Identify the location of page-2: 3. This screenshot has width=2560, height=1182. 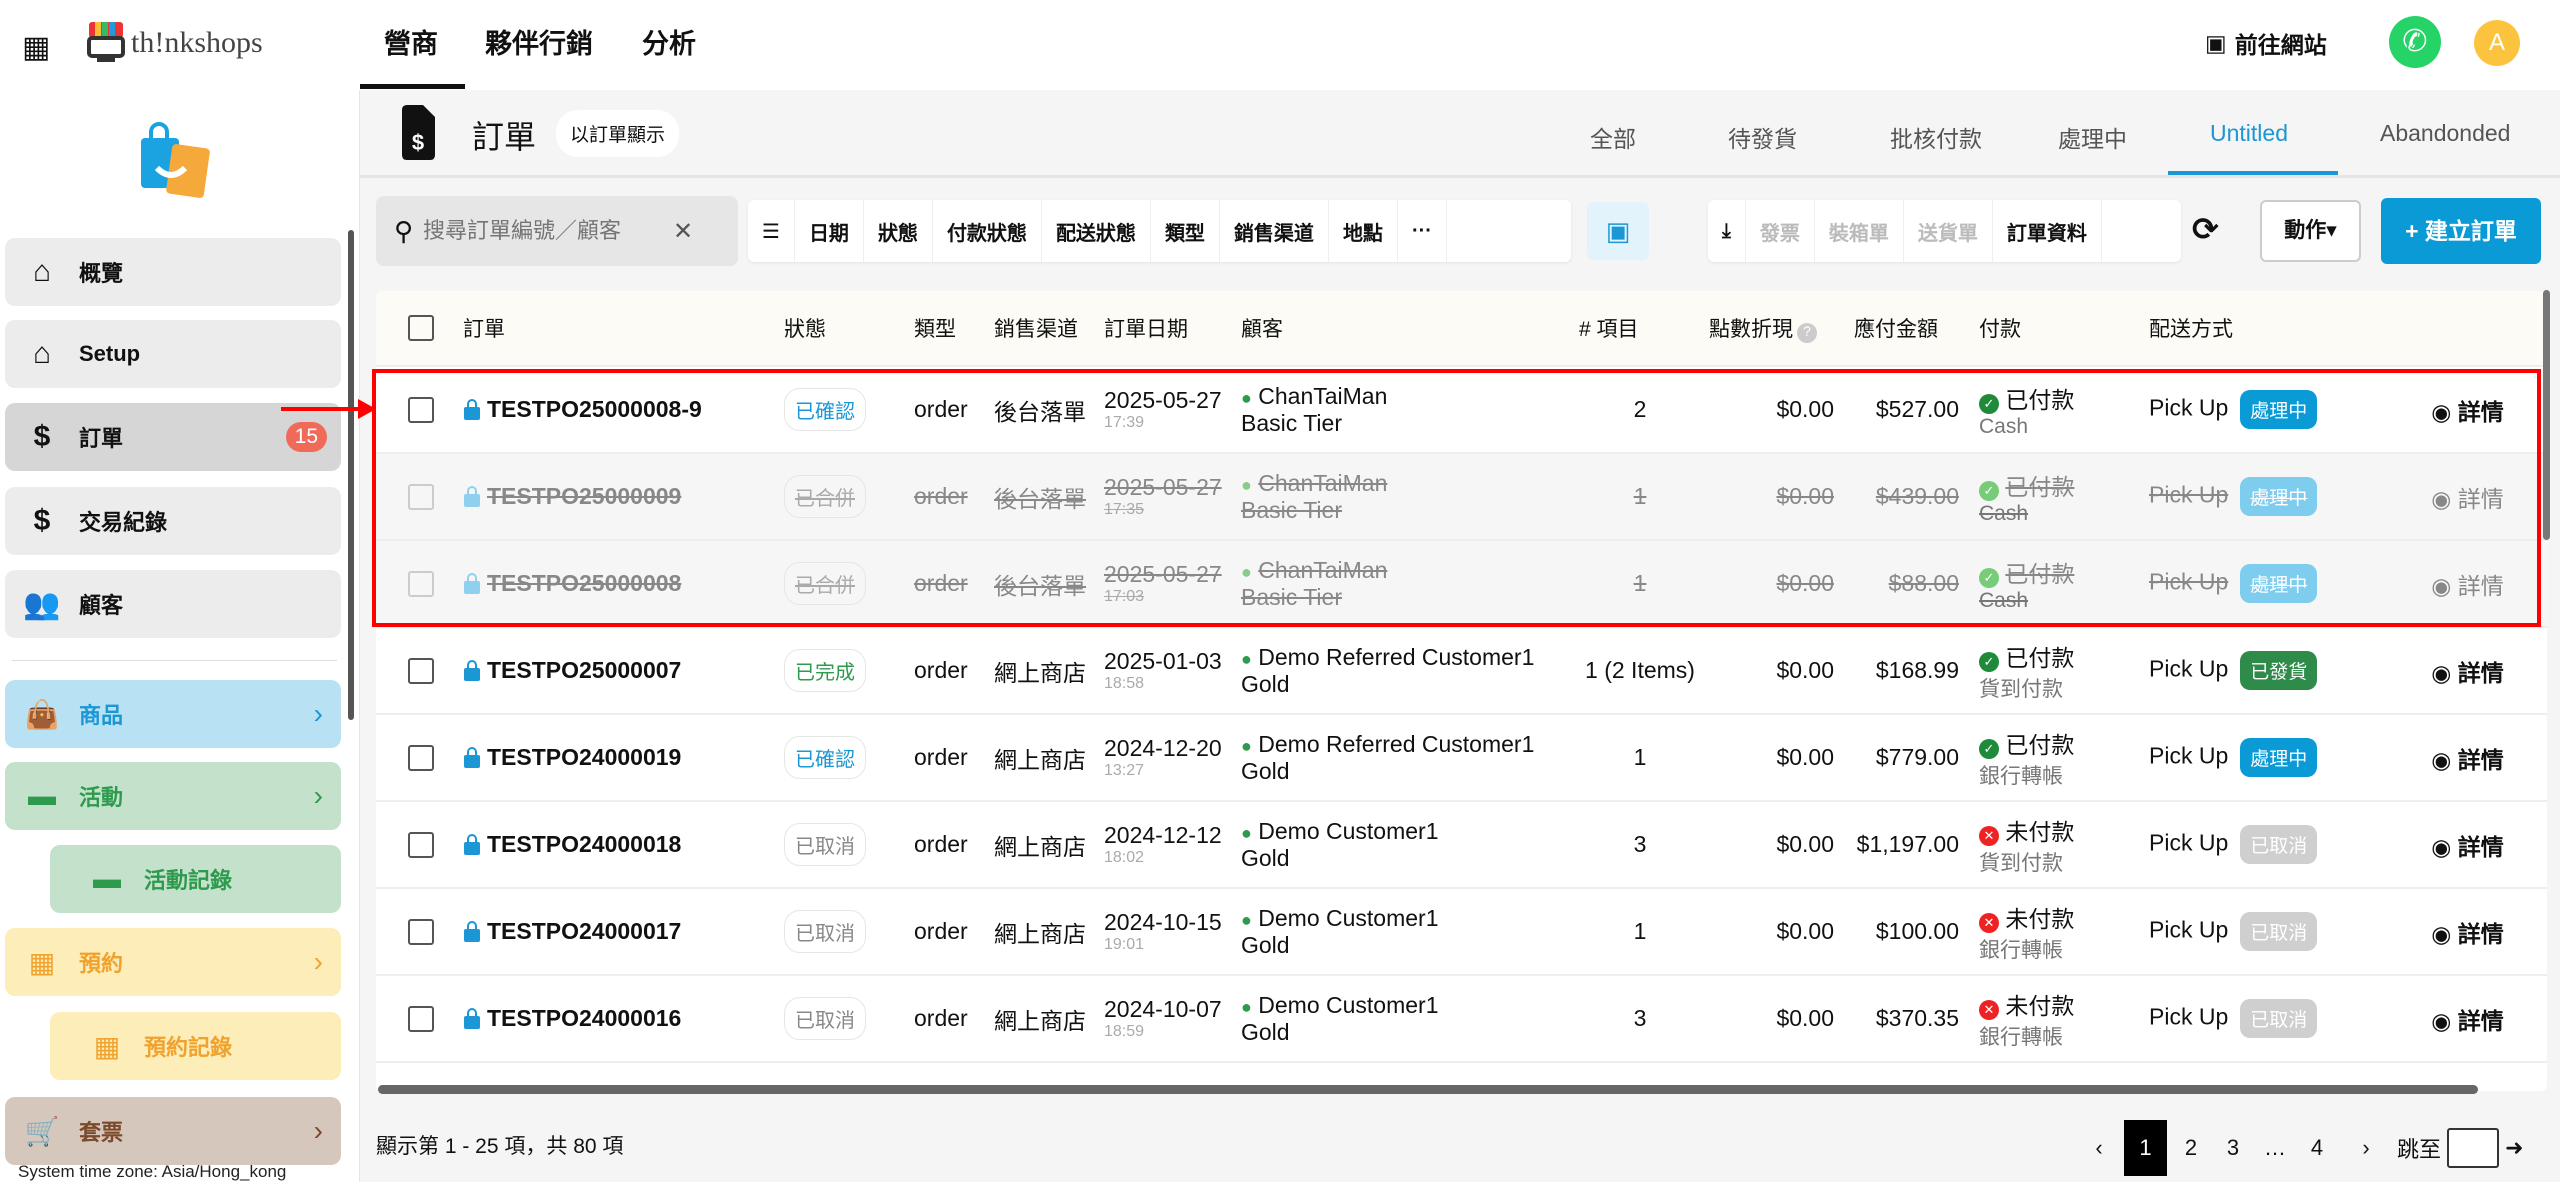
(2233, 1147).